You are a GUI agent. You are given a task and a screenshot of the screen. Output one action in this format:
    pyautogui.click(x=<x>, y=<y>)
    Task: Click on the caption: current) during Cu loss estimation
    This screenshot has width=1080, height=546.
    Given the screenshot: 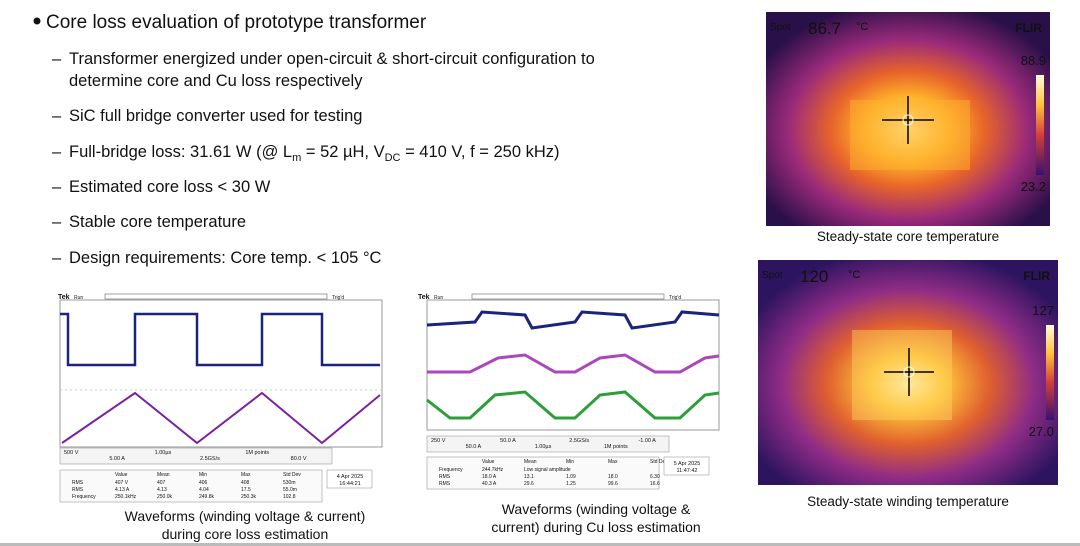 What is the action you would take?
    pyautogui.click(x=595, y=527)
    